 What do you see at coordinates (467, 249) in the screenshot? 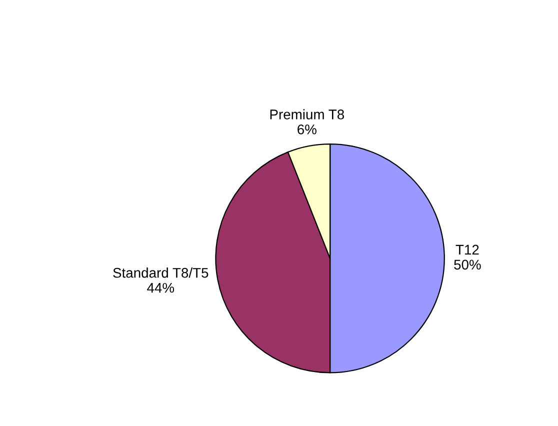
I see `slice-label: T12` at bounding box center [467, 249].